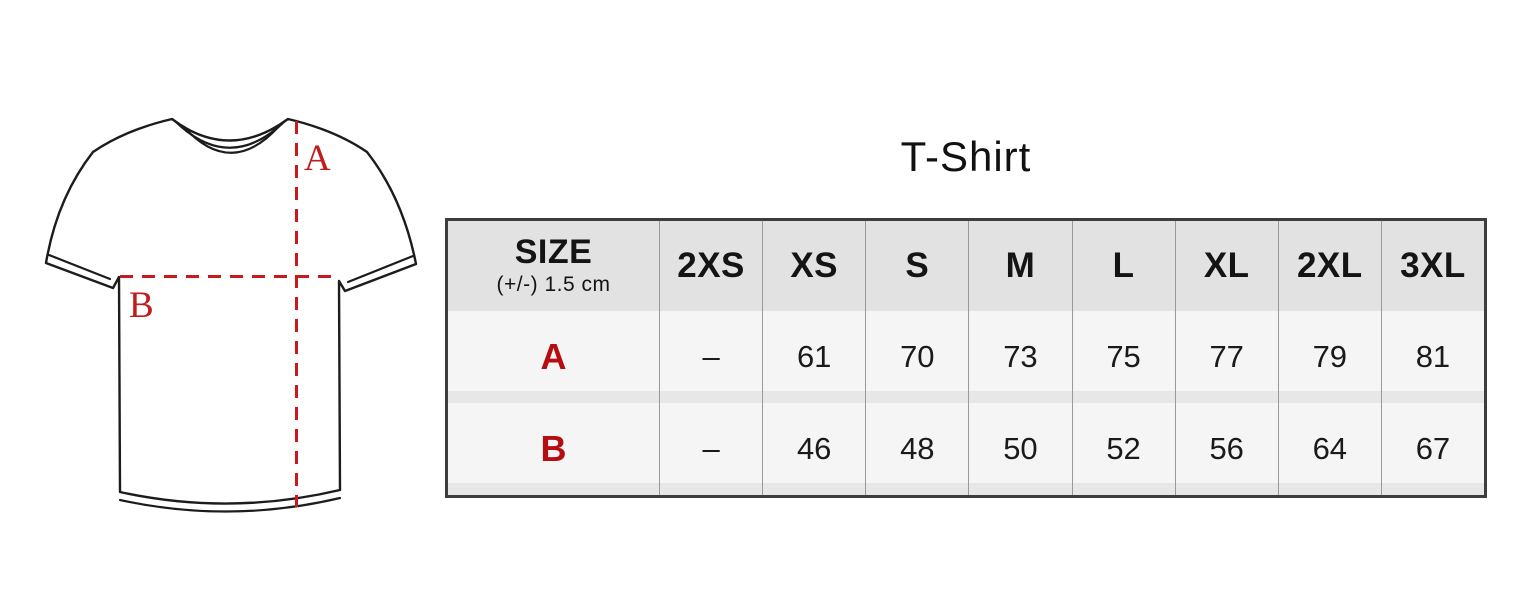  I want to click on column-header-l: L, so click(1123, 266).